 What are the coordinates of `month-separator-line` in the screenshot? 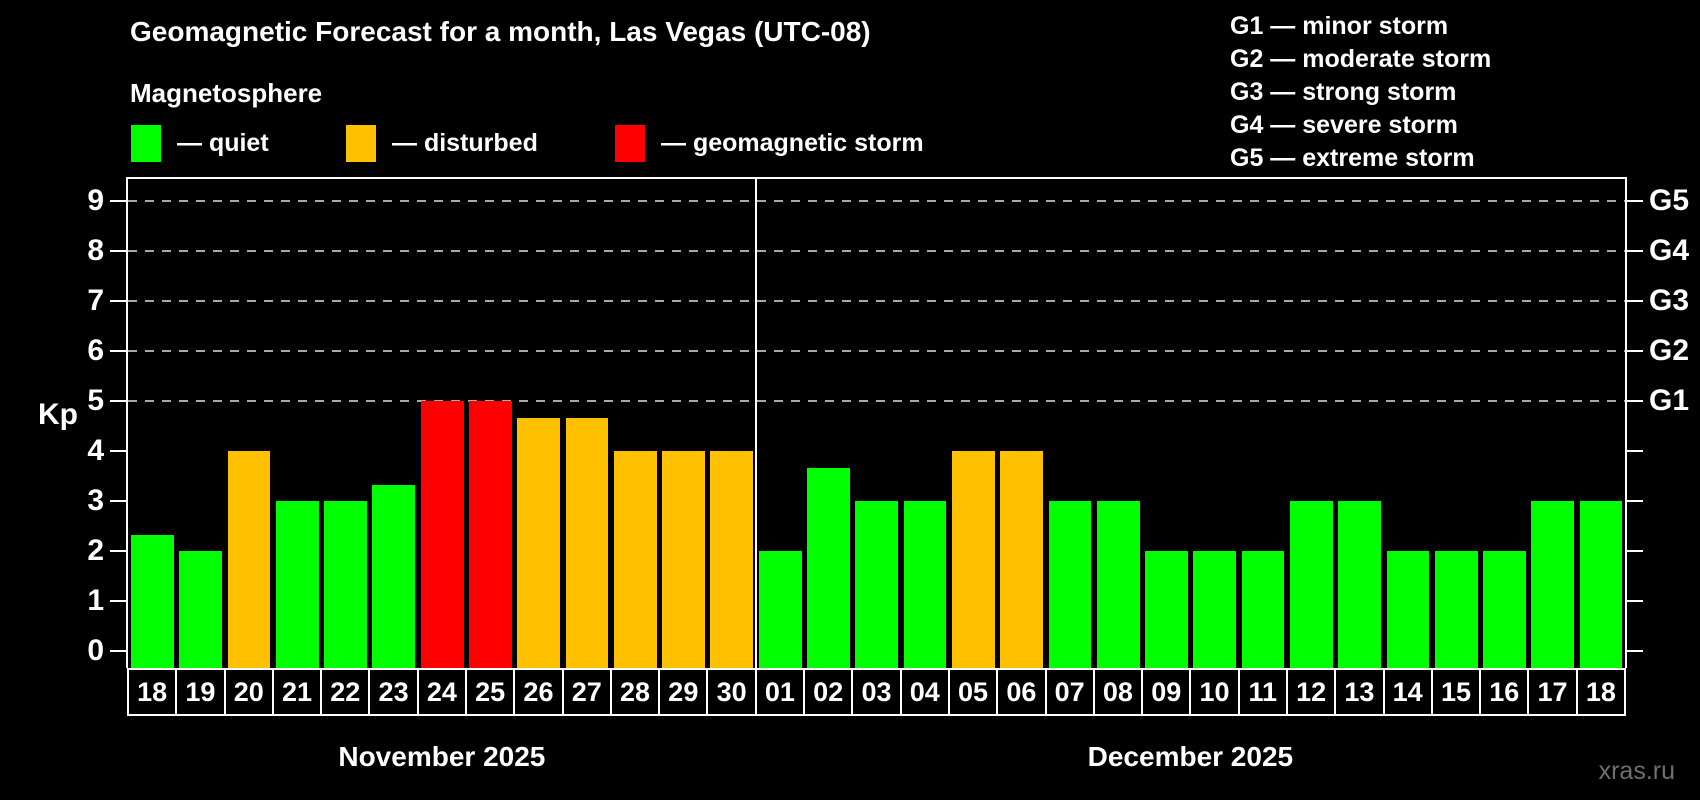 It's located at (756, 423).